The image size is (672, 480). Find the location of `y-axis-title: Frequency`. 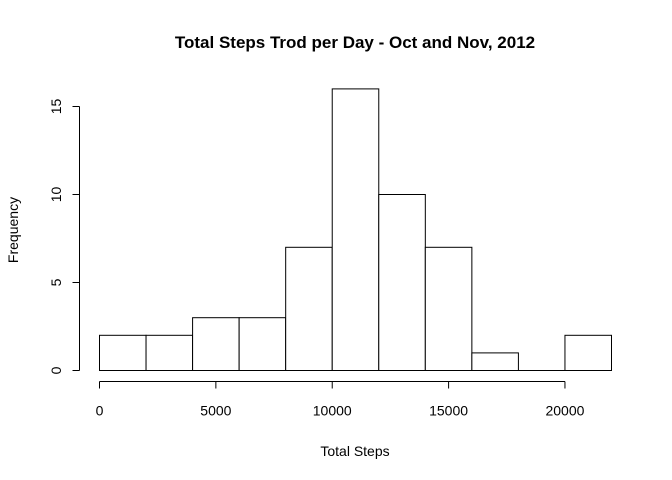

y-axis-title: Frequency is located at coordinates (13, 230).